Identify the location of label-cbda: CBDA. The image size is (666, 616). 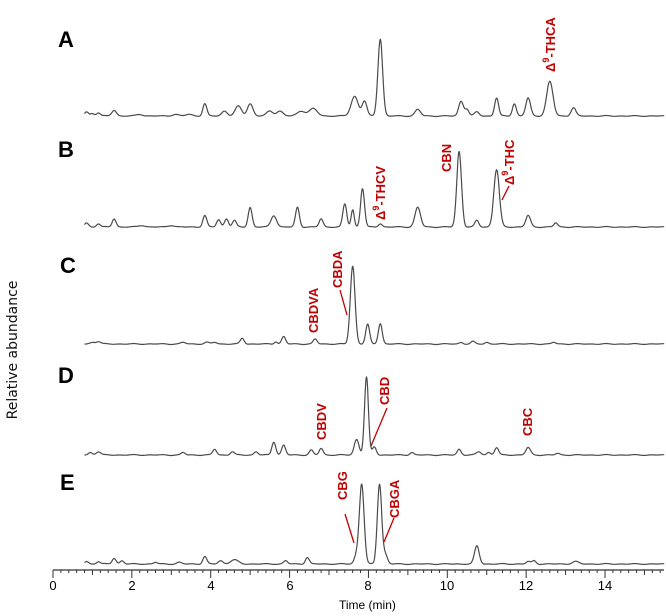
(337, 269).